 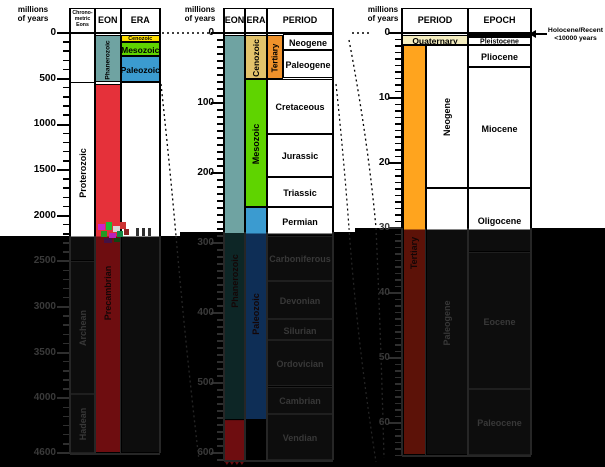 What do you see at coordinates (300, 192) in the screenshot?
I see `period-cell-triassic-label: Triassic` at bounding box center [300, 192].